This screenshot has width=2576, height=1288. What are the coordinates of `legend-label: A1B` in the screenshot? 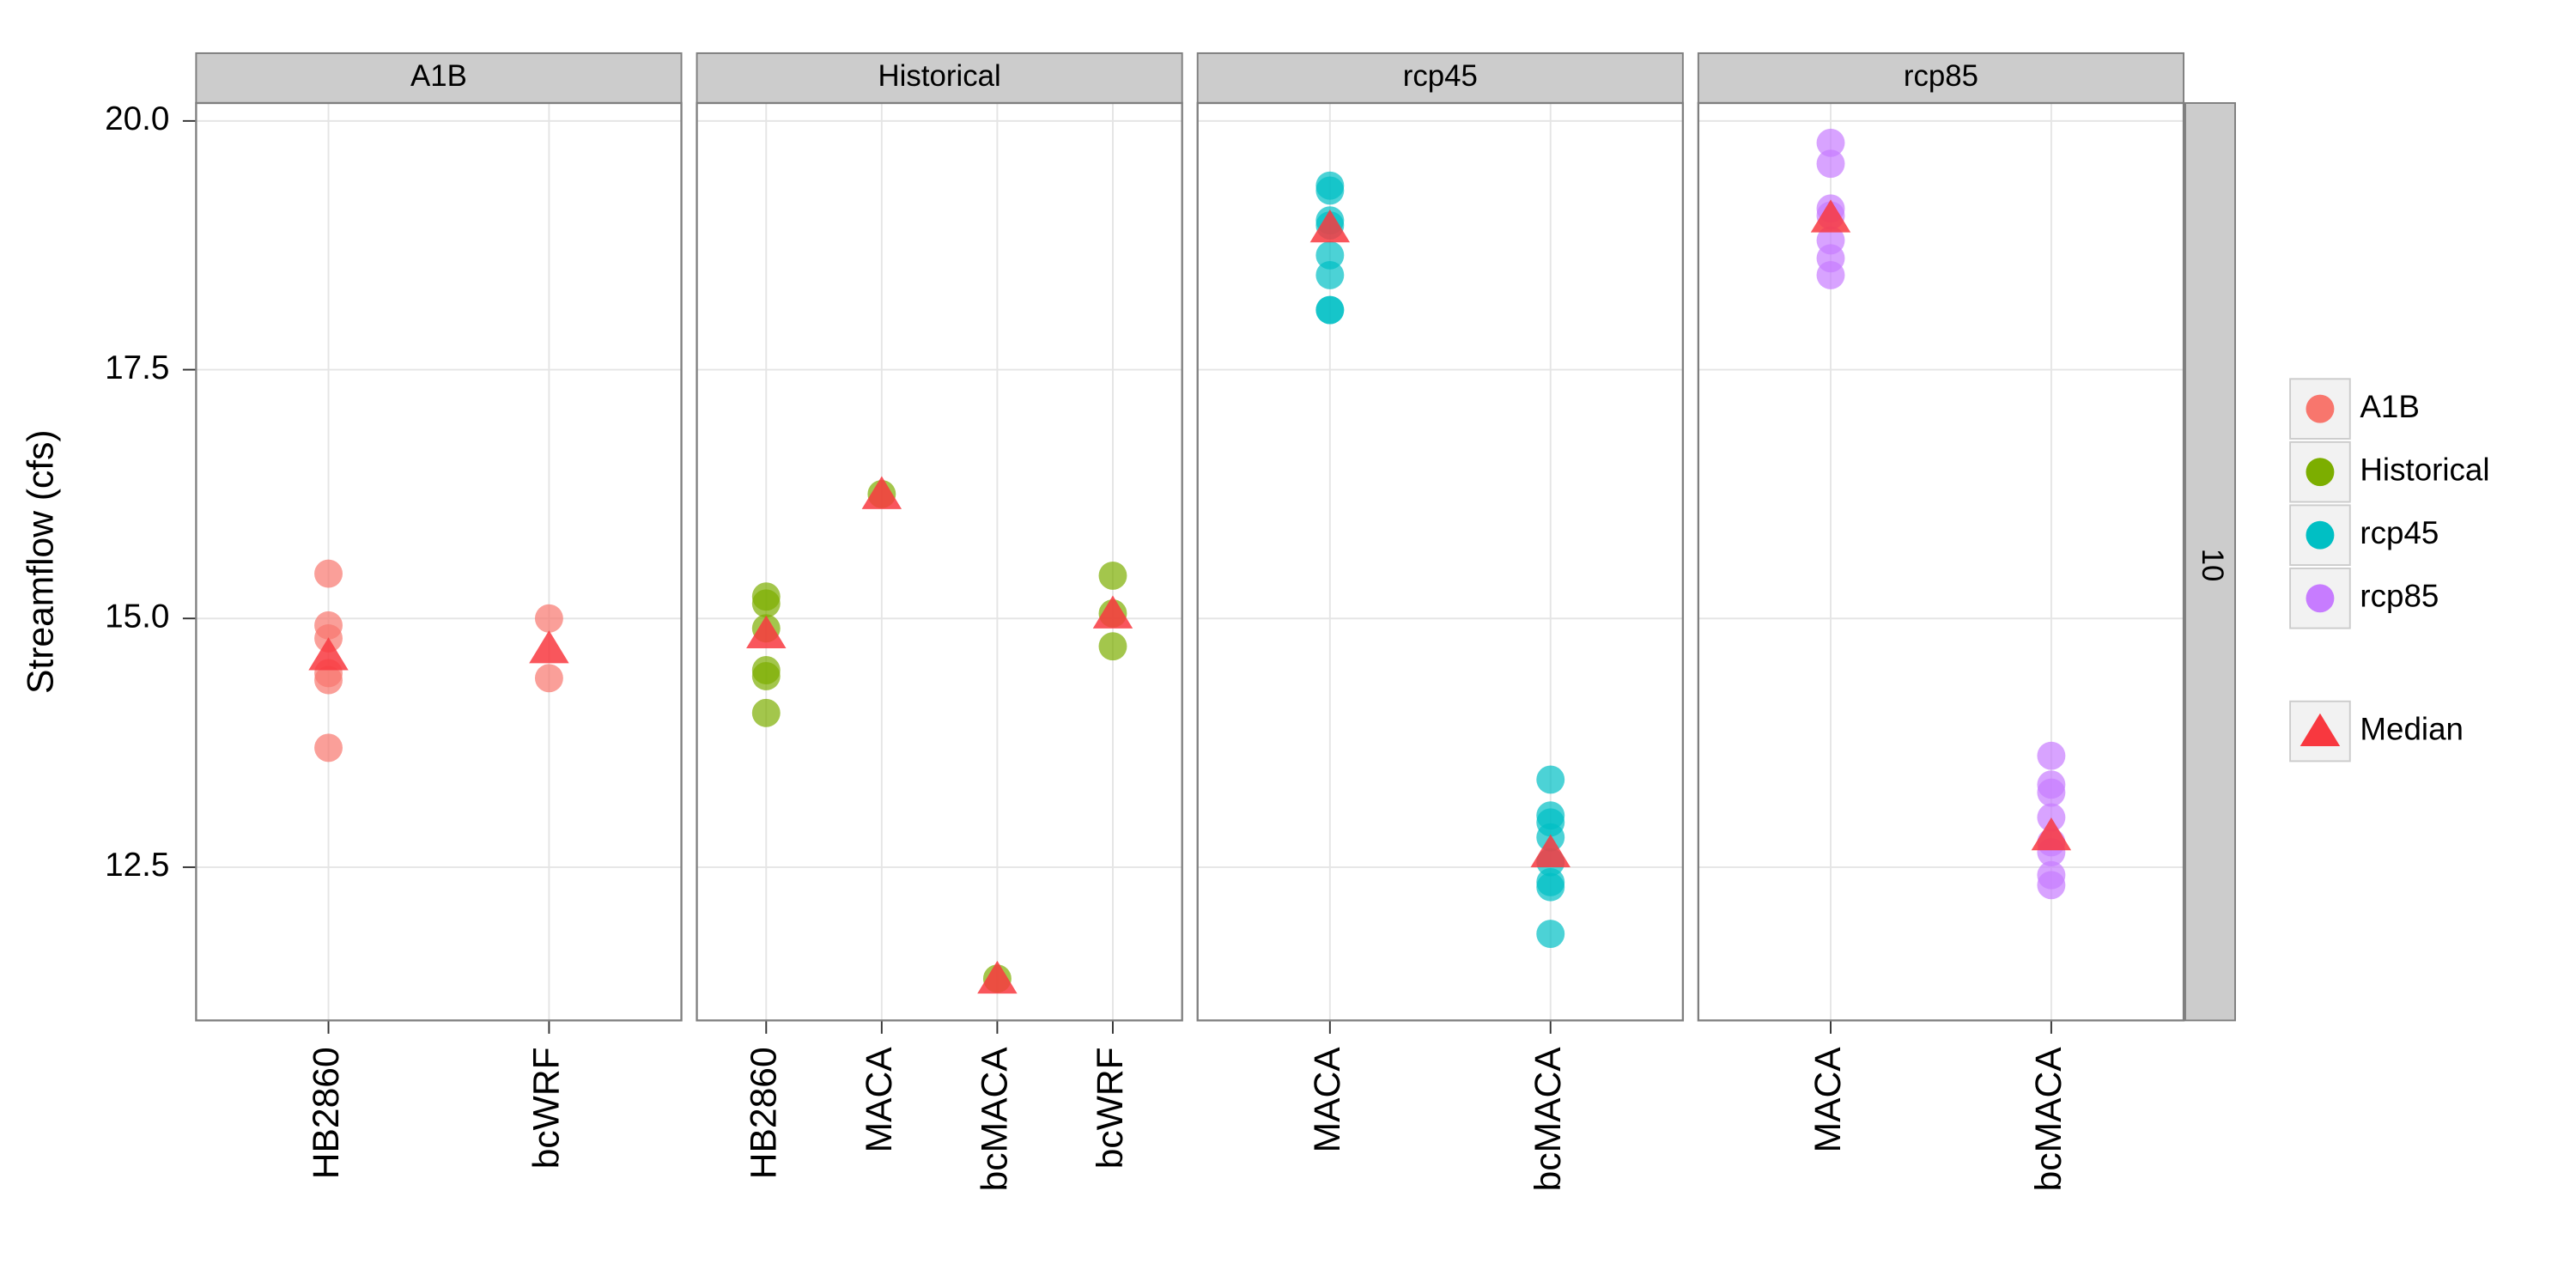 It's located at (2390, 407).